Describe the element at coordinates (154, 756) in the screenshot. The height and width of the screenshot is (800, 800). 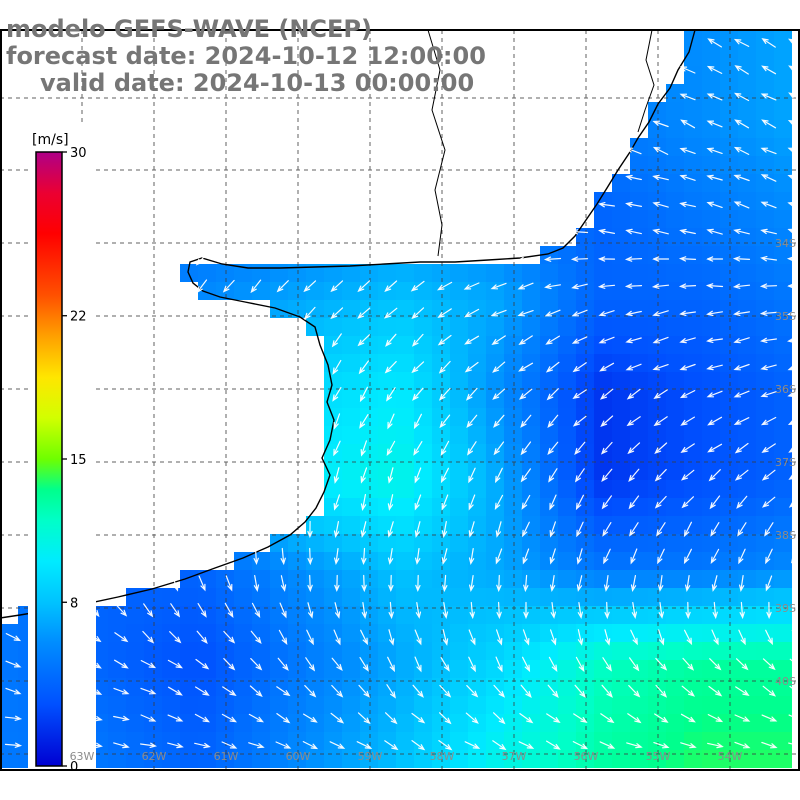
I see `longitude-label: 62W` at that location.